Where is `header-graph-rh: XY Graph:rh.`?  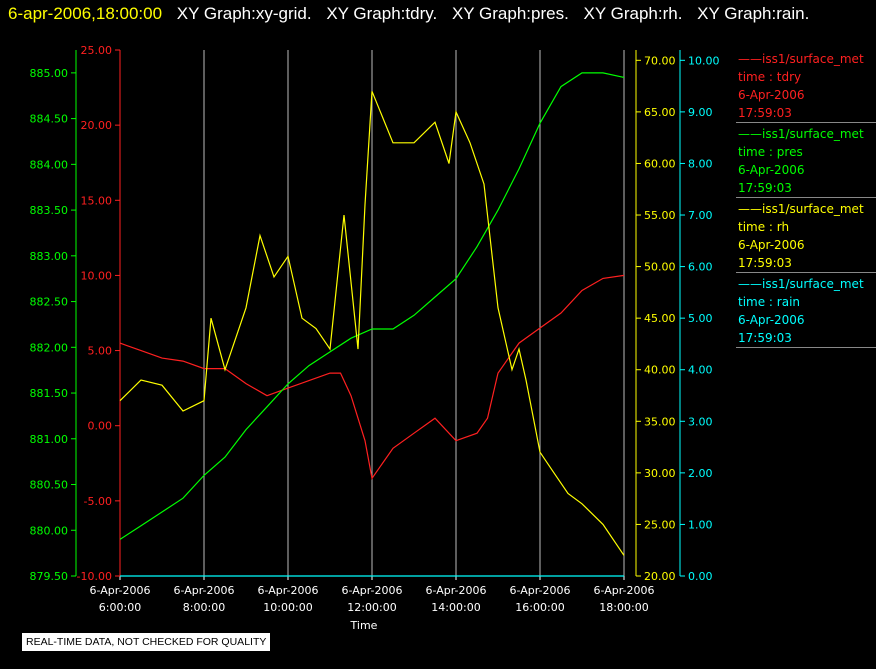 header-graph-rh: XY Graph:rh. is located at coordinates (633, 13).